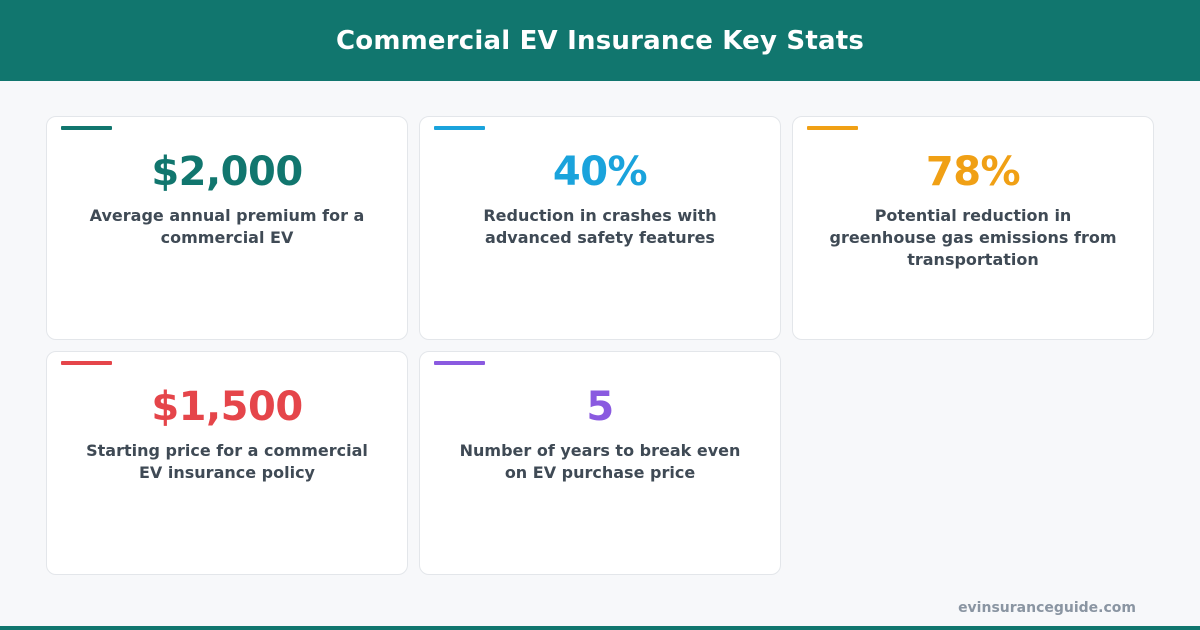  Describe the element at coordinates (600, 172) in the screenshot. I see `stat-value: 40%` at that location.